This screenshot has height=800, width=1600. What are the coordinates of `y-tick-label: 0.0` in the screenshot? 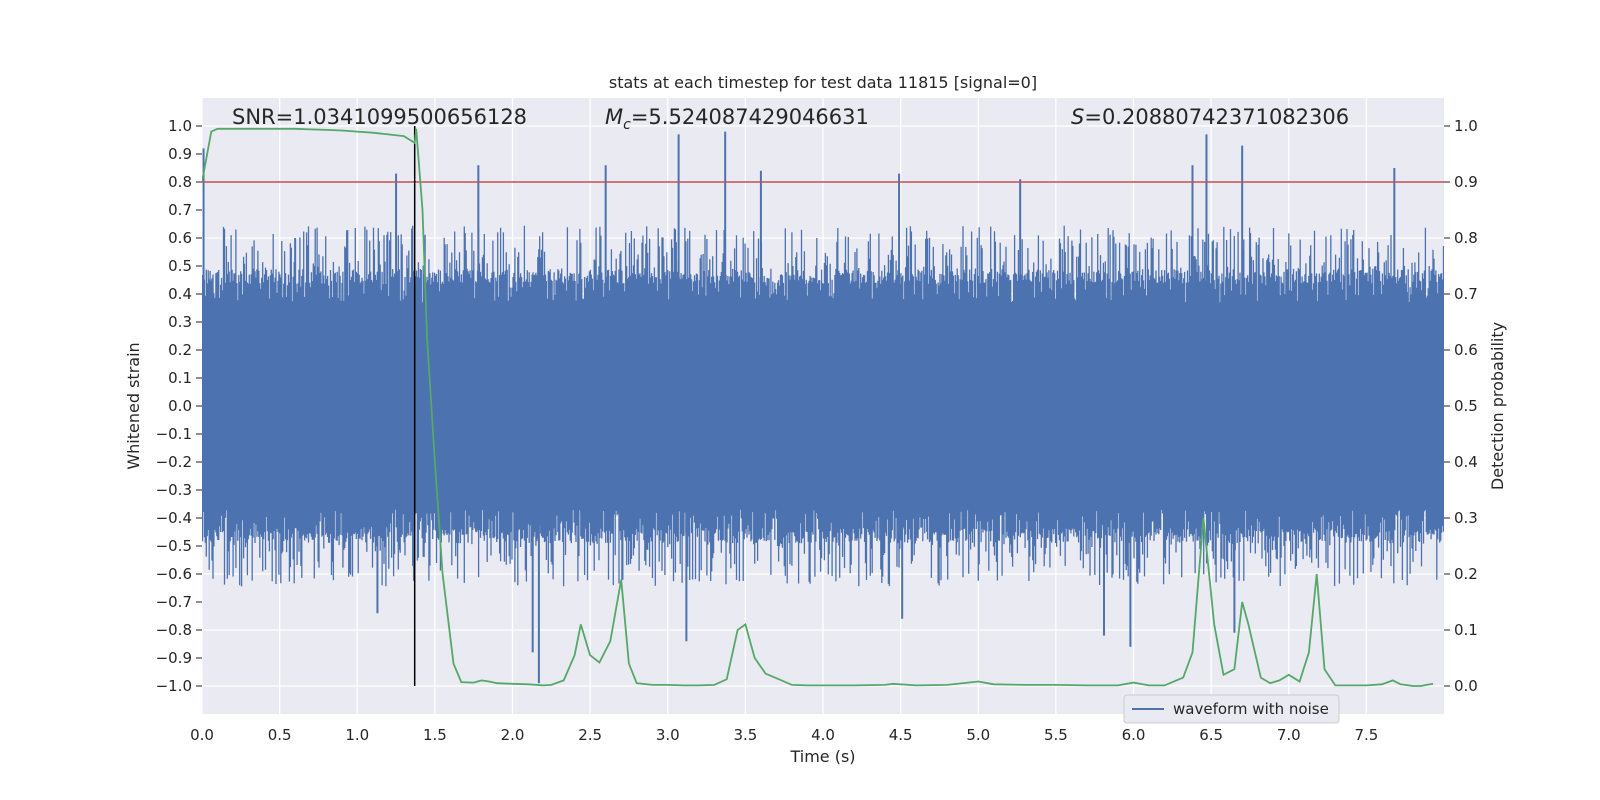 It's located at (180, 406).